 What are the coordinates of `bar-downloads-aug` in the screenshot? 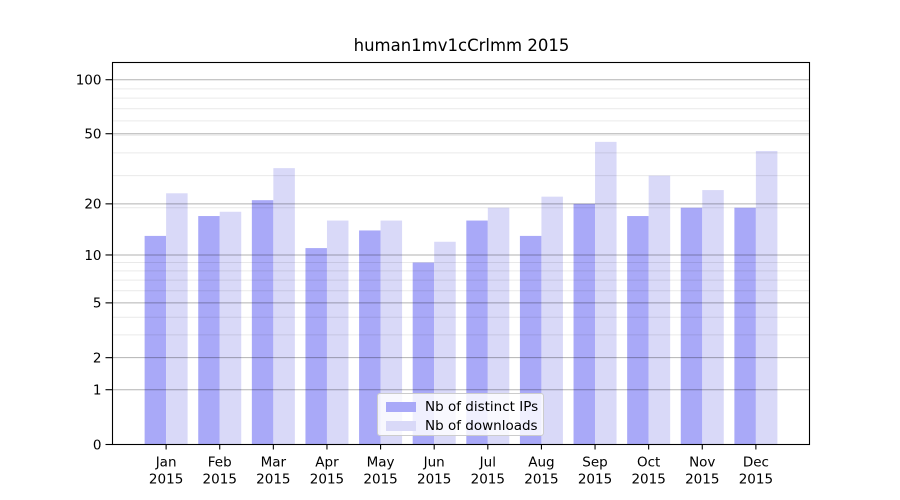 It's located at (552, 320).